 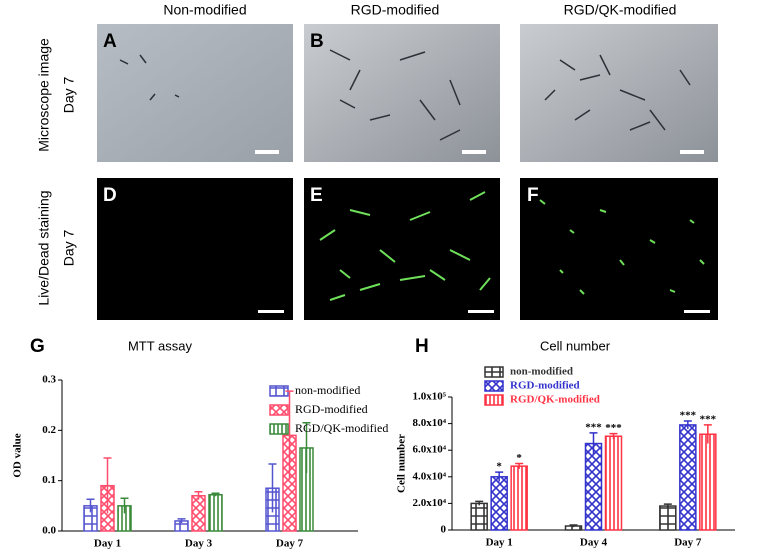 I want to click on panel-label: A, so click(x=110, y=41).